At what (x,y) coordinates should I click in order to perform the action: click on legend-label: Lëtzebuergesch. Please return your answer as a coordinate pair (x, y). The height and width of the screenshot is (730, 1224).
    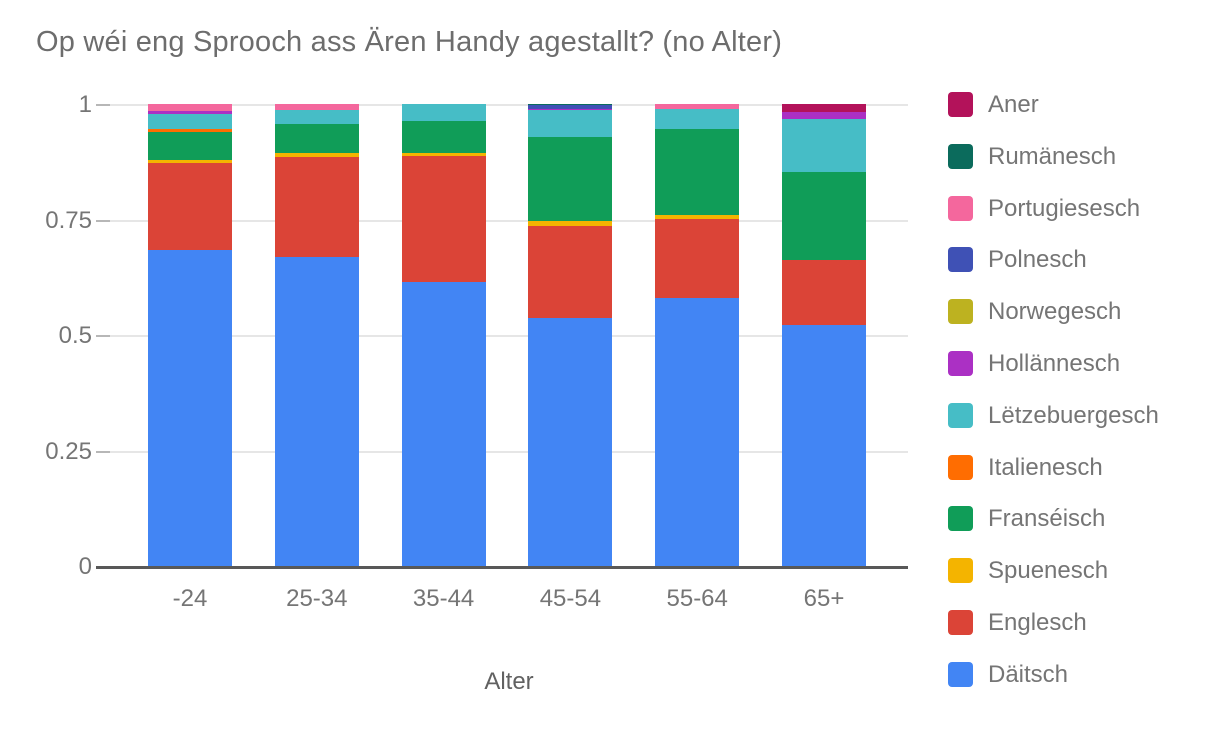
    Looking at the image, I should click on (1073, 415).